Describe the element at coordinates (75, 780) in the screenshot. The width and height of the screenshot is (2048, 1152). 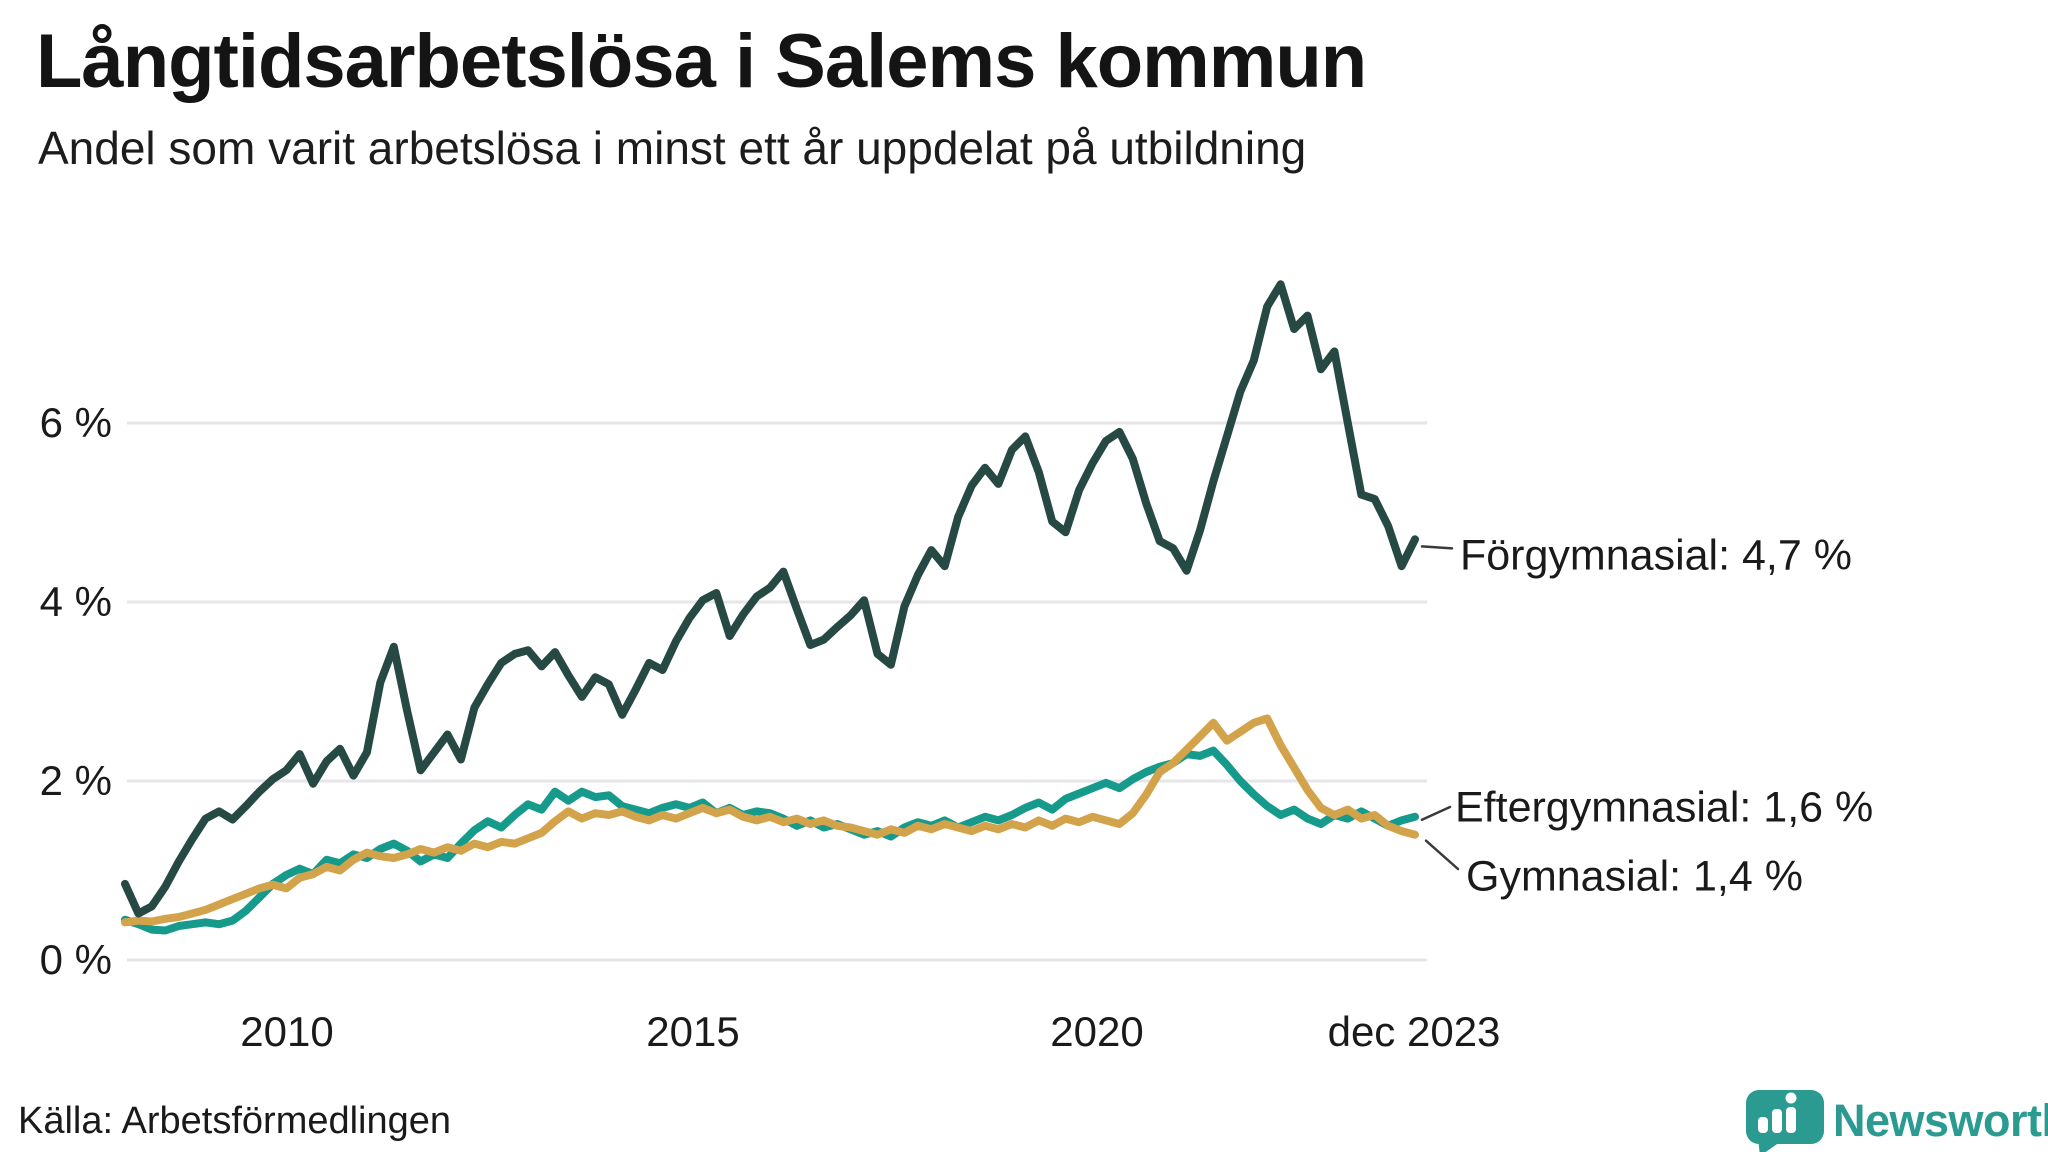
I see `y-axis-tick-2: 2 %` at that location.